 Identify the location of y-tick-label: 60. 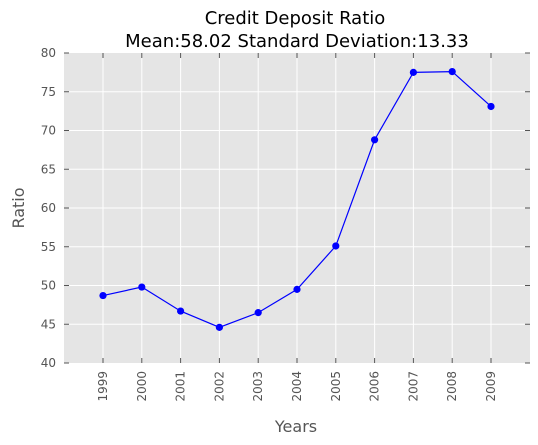
(48, 208).